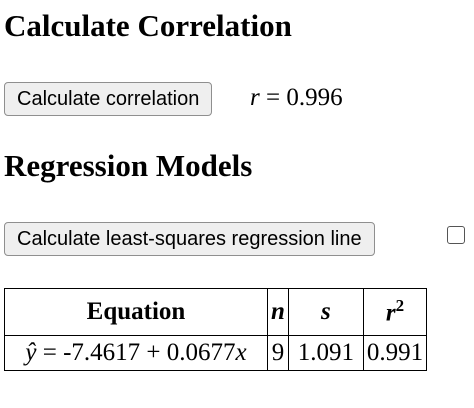 The image size is (474, 408). Describe the element at coordinates (255, 97) in the screenshot. I see `symbol: r` at that location.